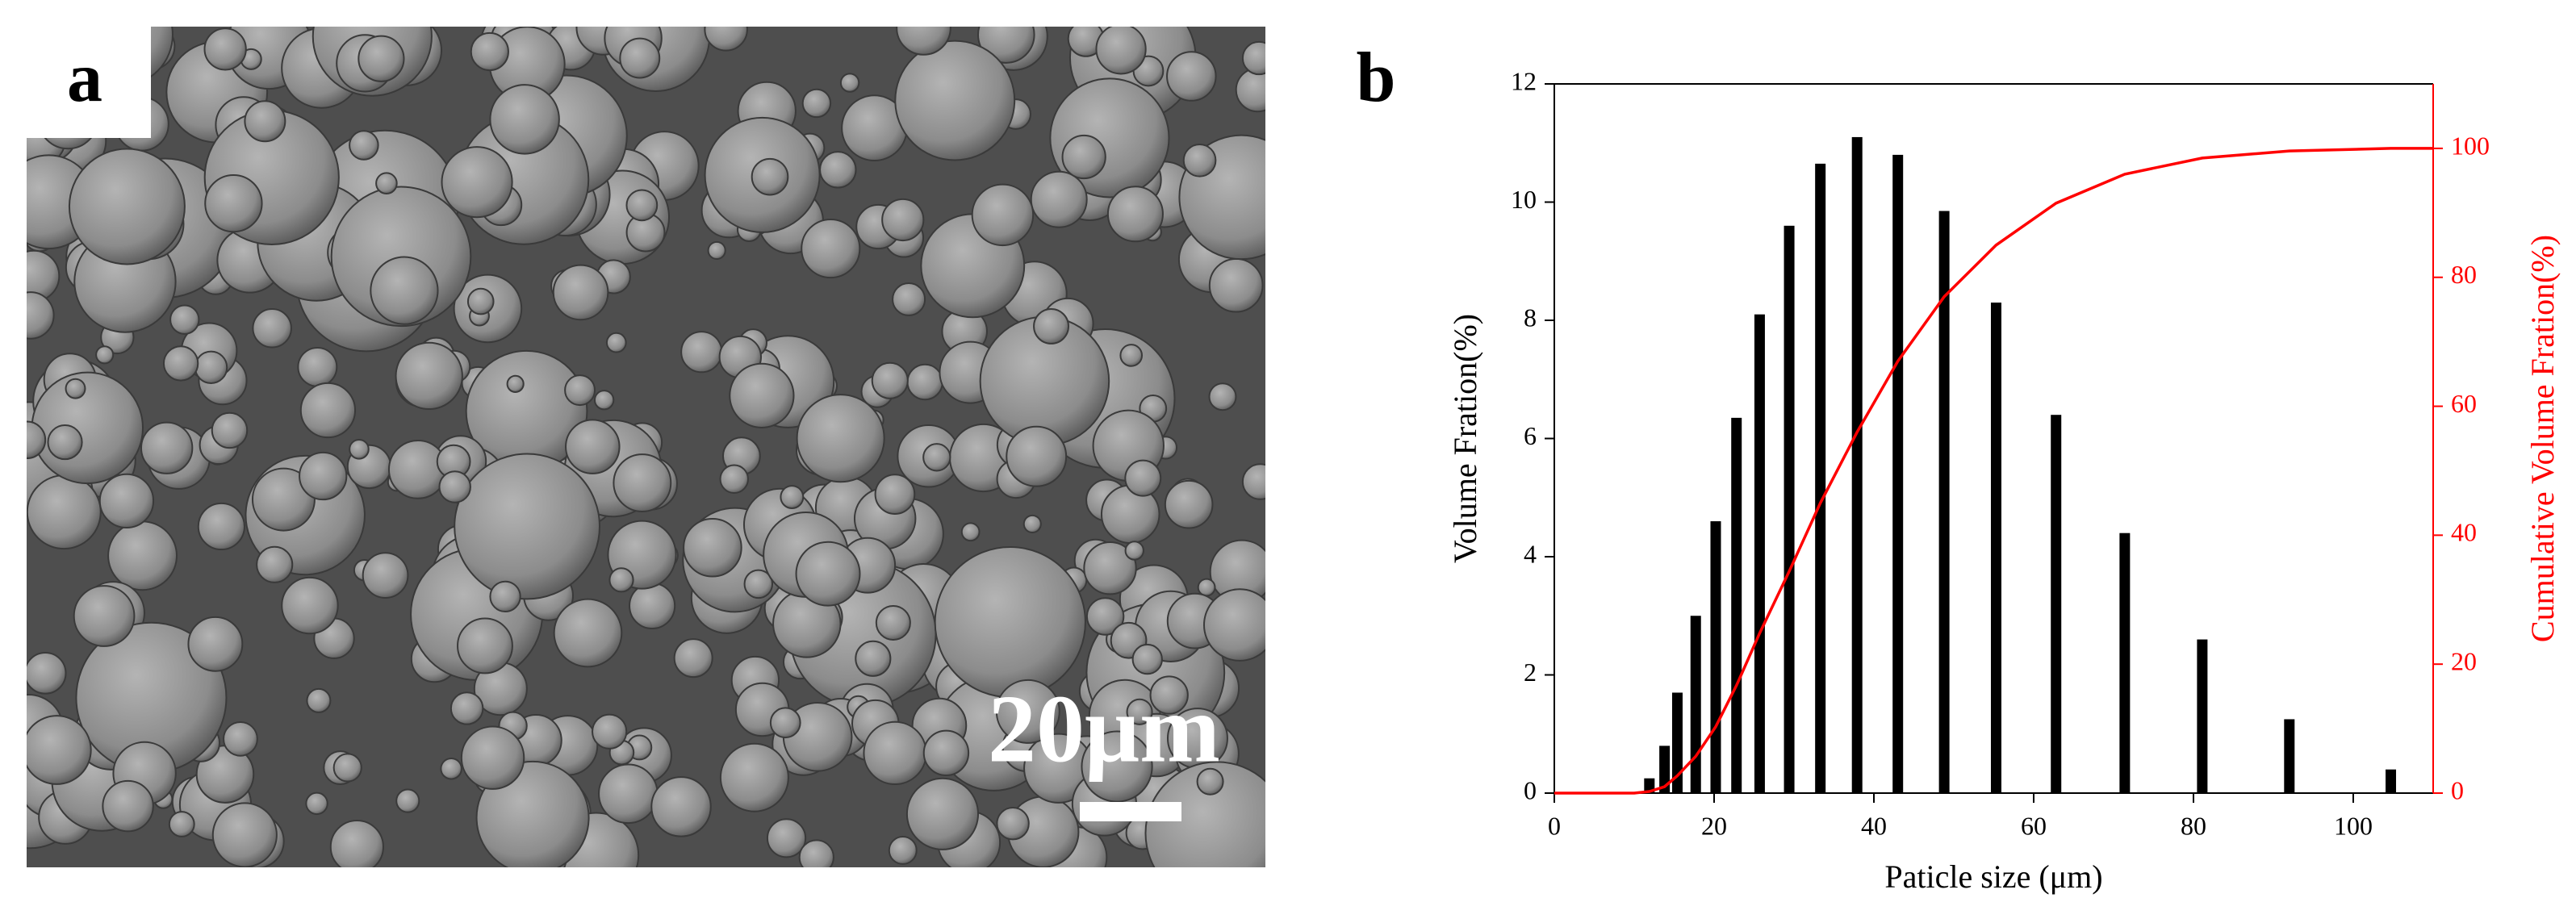  Describe the element at coordinates (2034, 825) in the screenshot. I see `x-tick-label: 60` at that location.